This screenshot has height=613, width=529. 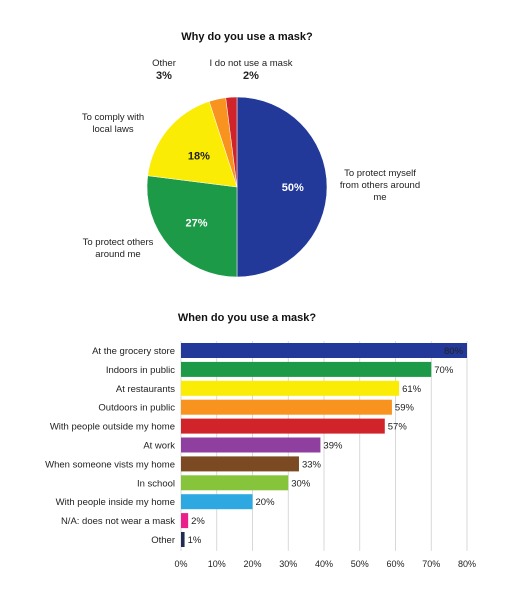 What do you see at coordinates (444, 370) in the screenshot?
I see `bar-value-label: 70%` at bounding box center [444, 370].